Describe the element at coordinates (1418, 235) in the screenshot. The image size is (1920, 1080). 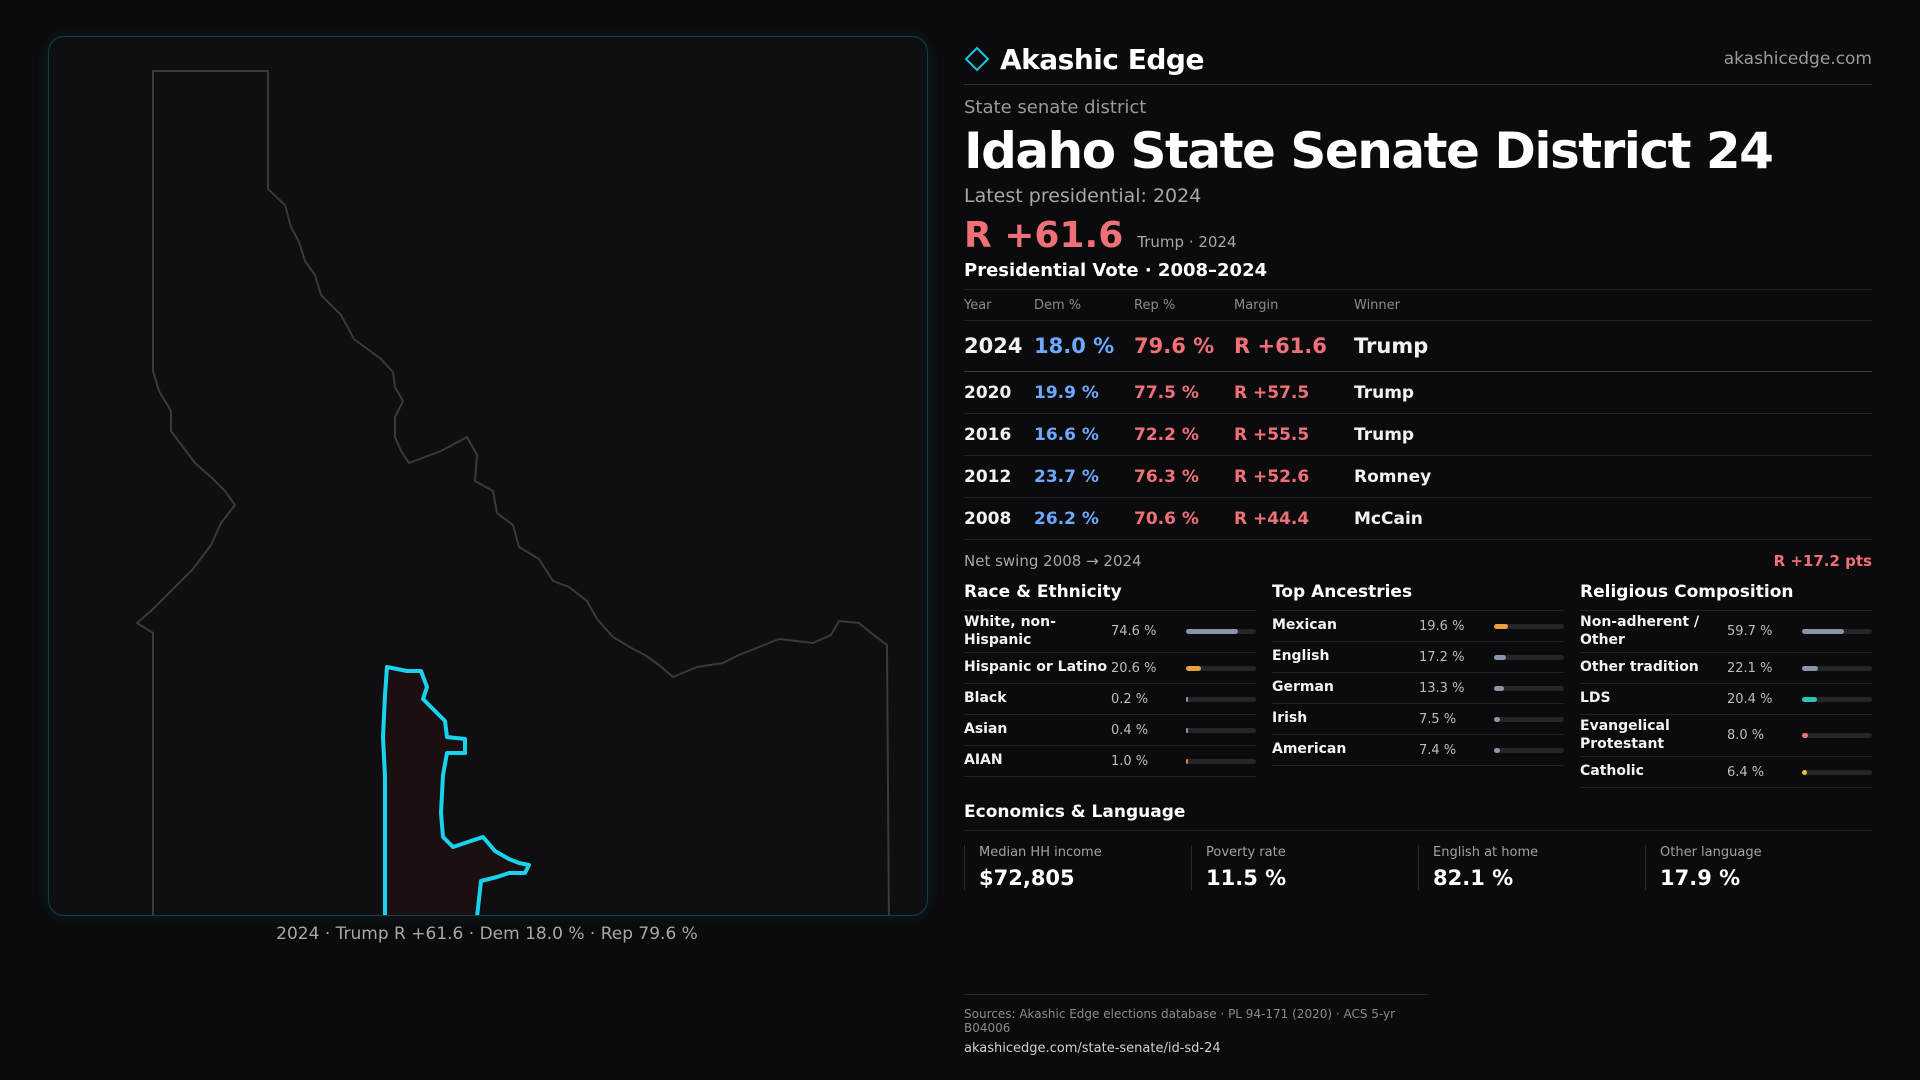
I see `headline-margin: R +61.6 Trump · 2024` at that location.